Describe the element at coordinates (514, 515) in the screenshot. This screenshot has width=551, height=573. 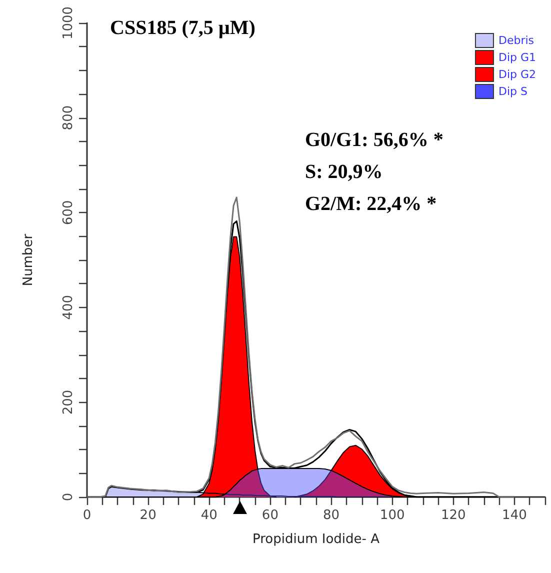
I see `x-tick-label: 140` at that location.